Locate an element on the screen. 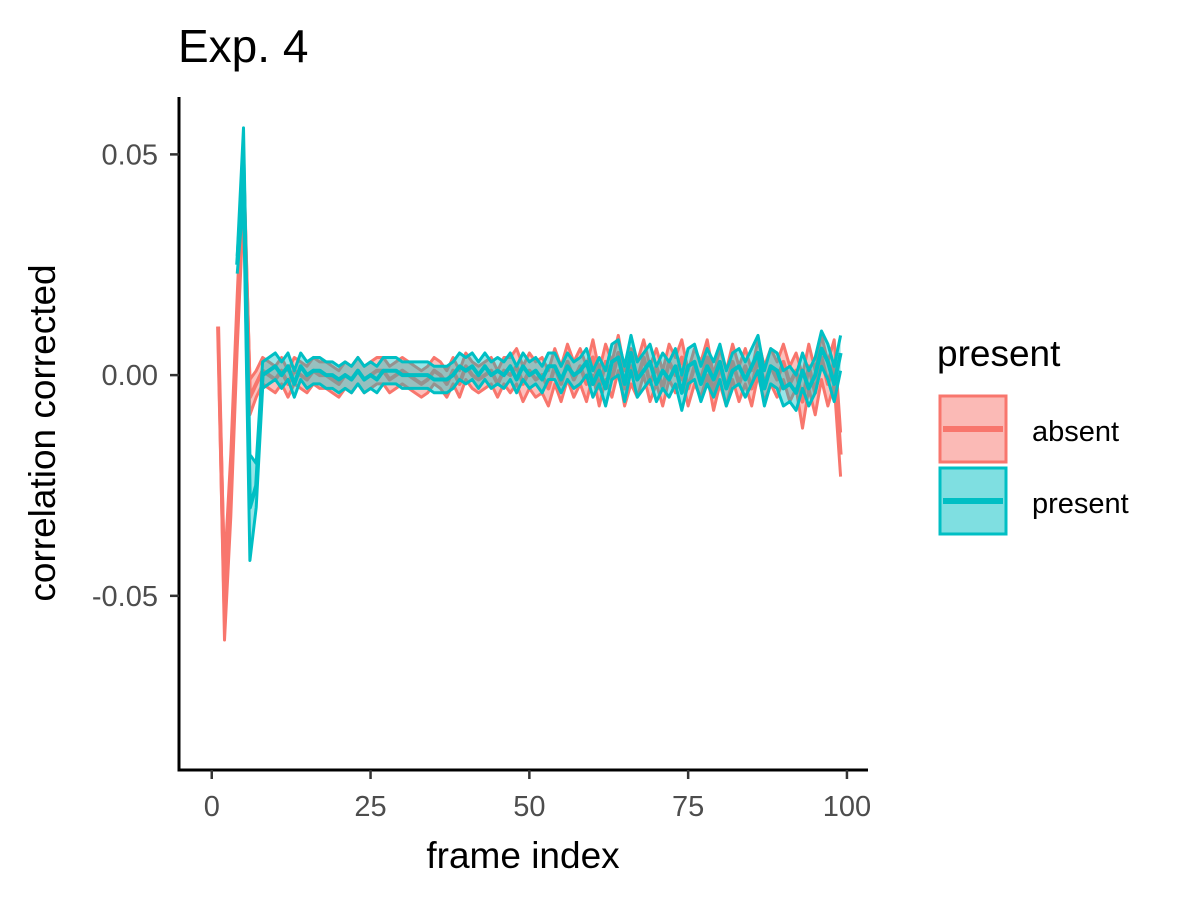 This screenshot has width=1200, height=900. legend-key-present is located at coordinates (973, 501).